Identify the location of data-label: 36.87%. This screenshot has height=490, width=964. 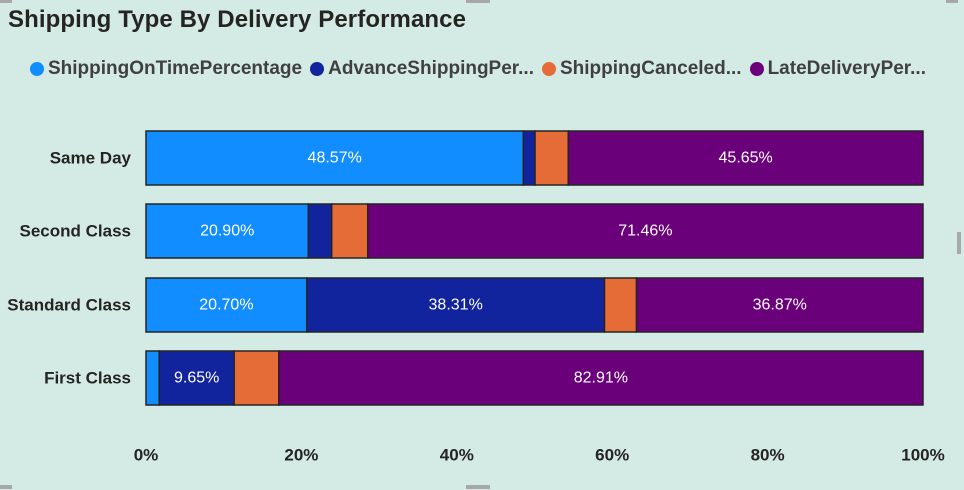
(780, 305).